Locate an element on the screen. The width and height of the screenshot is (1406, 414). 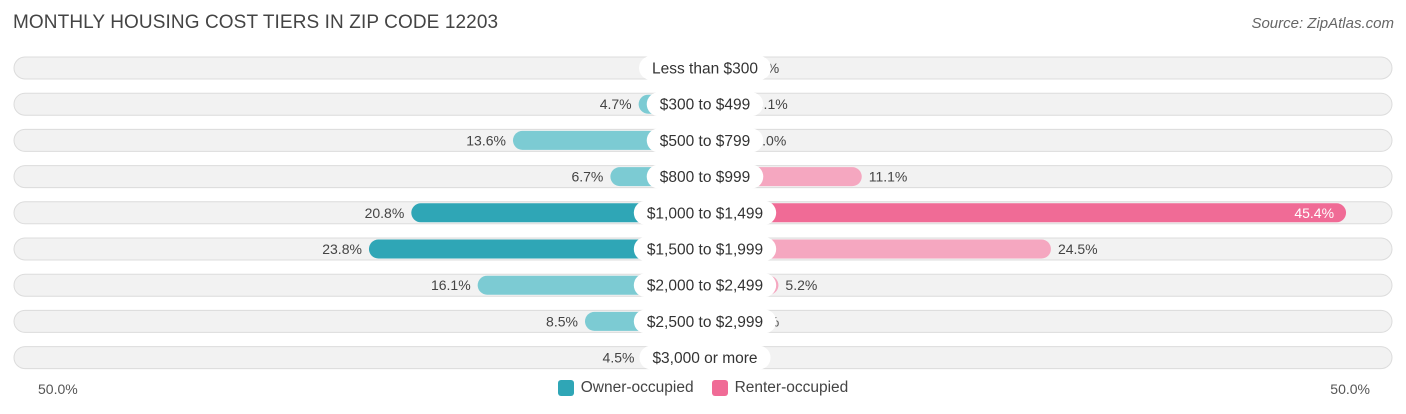
data-label-owner: 13.6% is located at coordinates (486, 140).